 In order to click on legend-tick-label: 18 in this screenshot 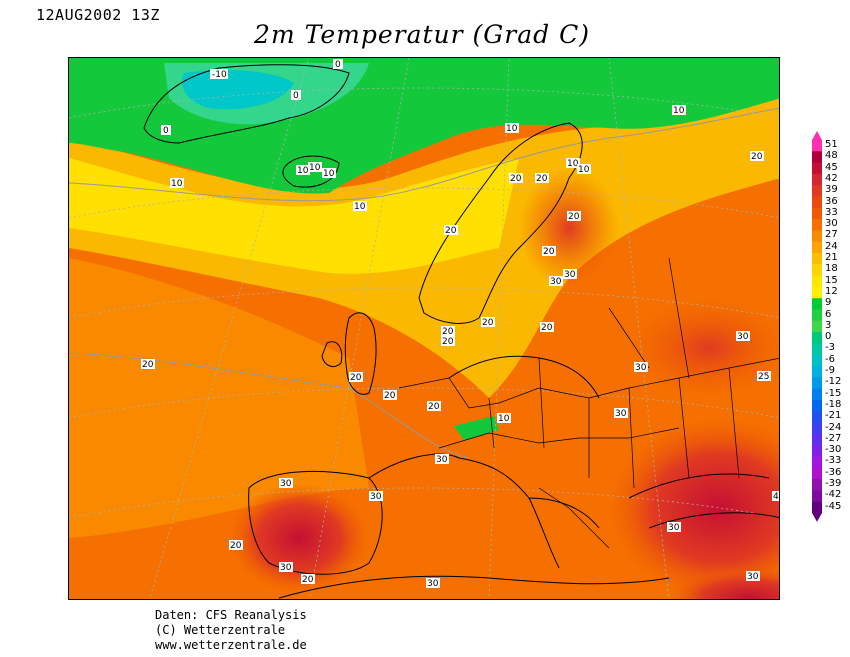, I will do `click(831, 269)`.